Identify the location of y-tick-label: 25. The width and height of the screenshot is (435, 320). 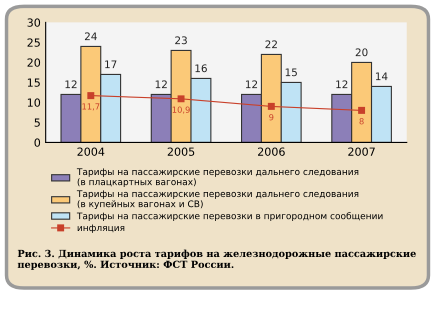
(33, 42).